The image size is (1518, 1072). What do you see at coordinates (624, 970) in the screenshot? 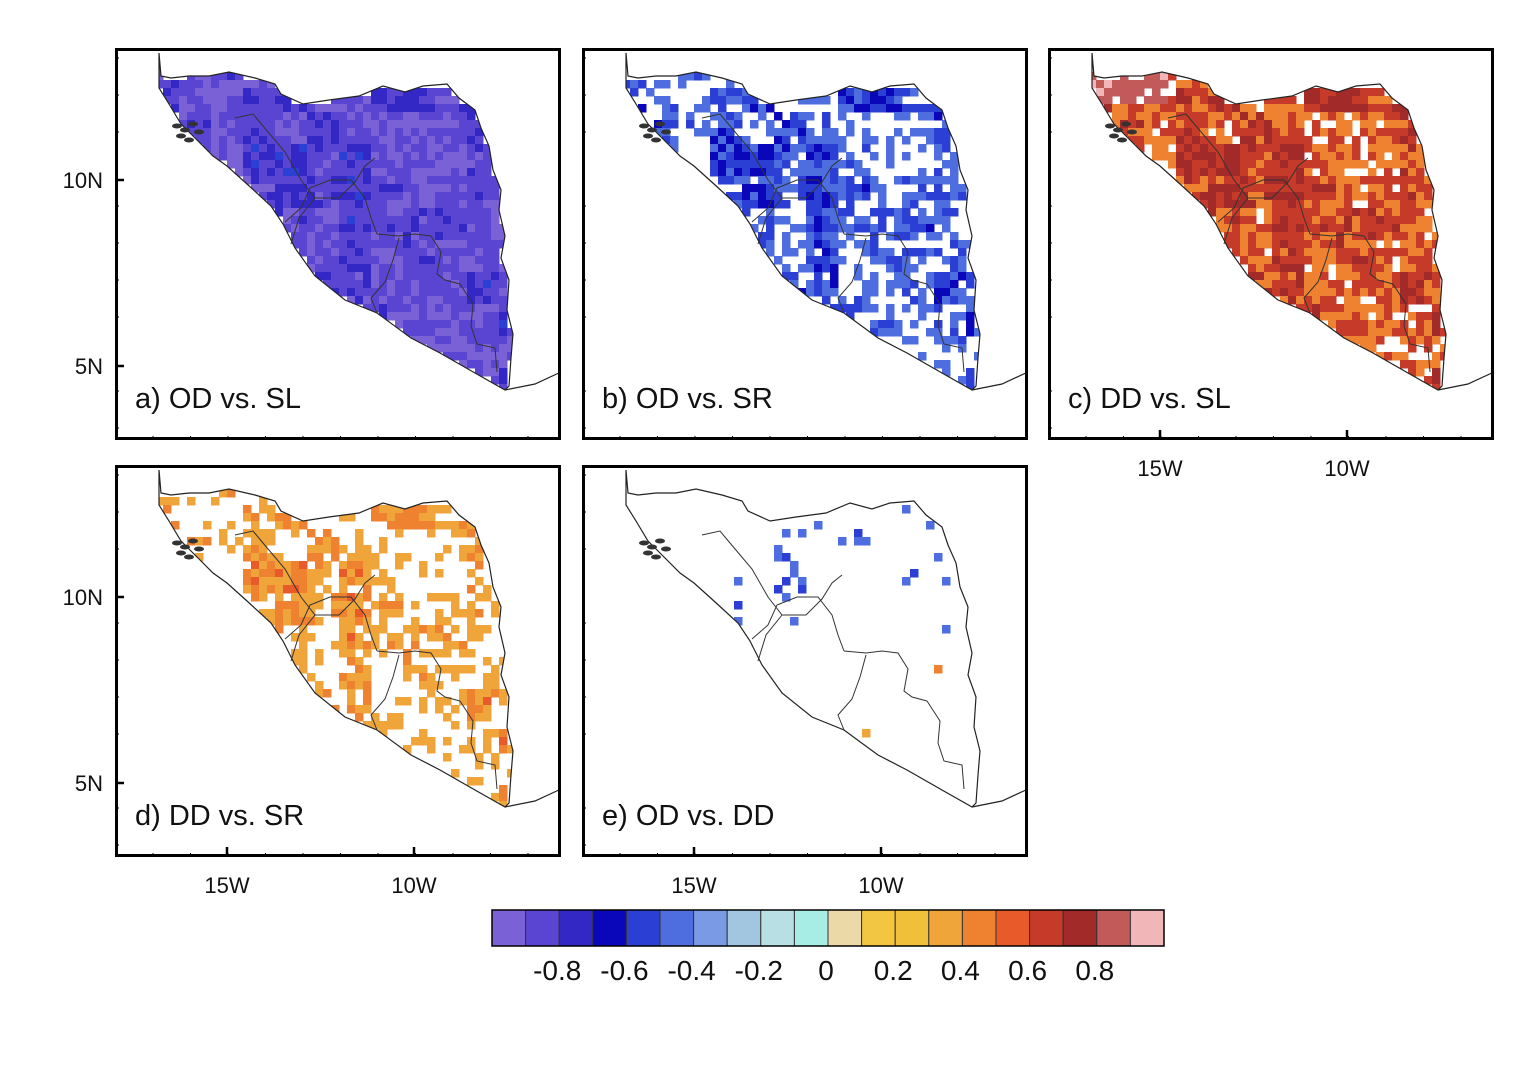
I see `colorbar-tick-label: -0.6` at bounding box center [624, 970].